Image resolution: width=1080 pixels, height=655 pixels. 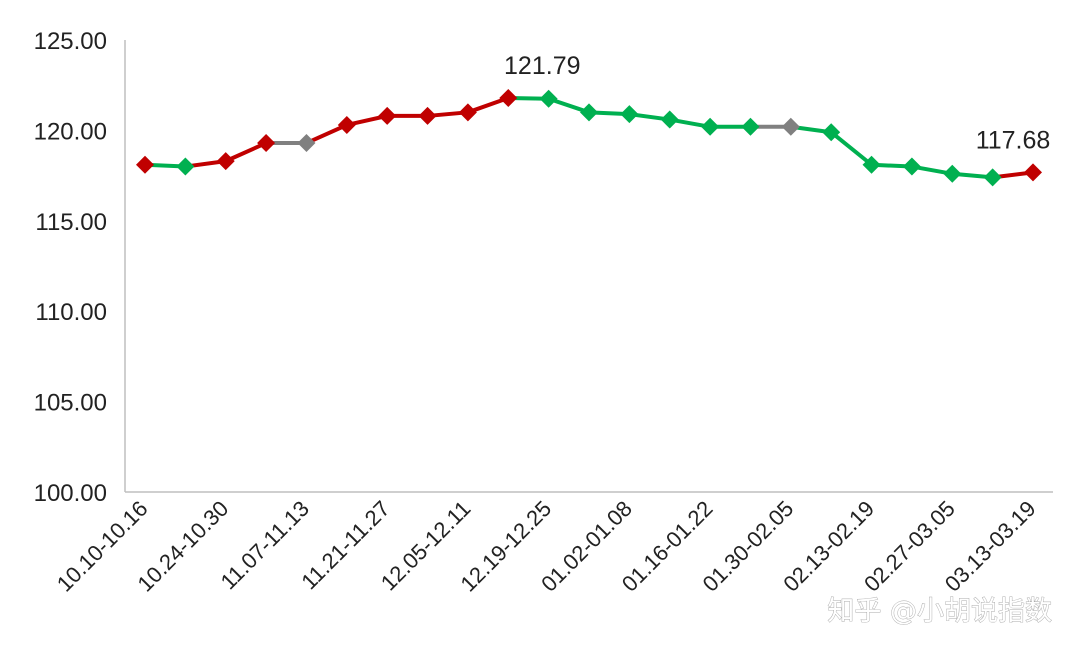 I want to click on y-axis-ticks: 100.00 105.00 110.00 115.00 120.00 125.00, so click(x=70, y=267).